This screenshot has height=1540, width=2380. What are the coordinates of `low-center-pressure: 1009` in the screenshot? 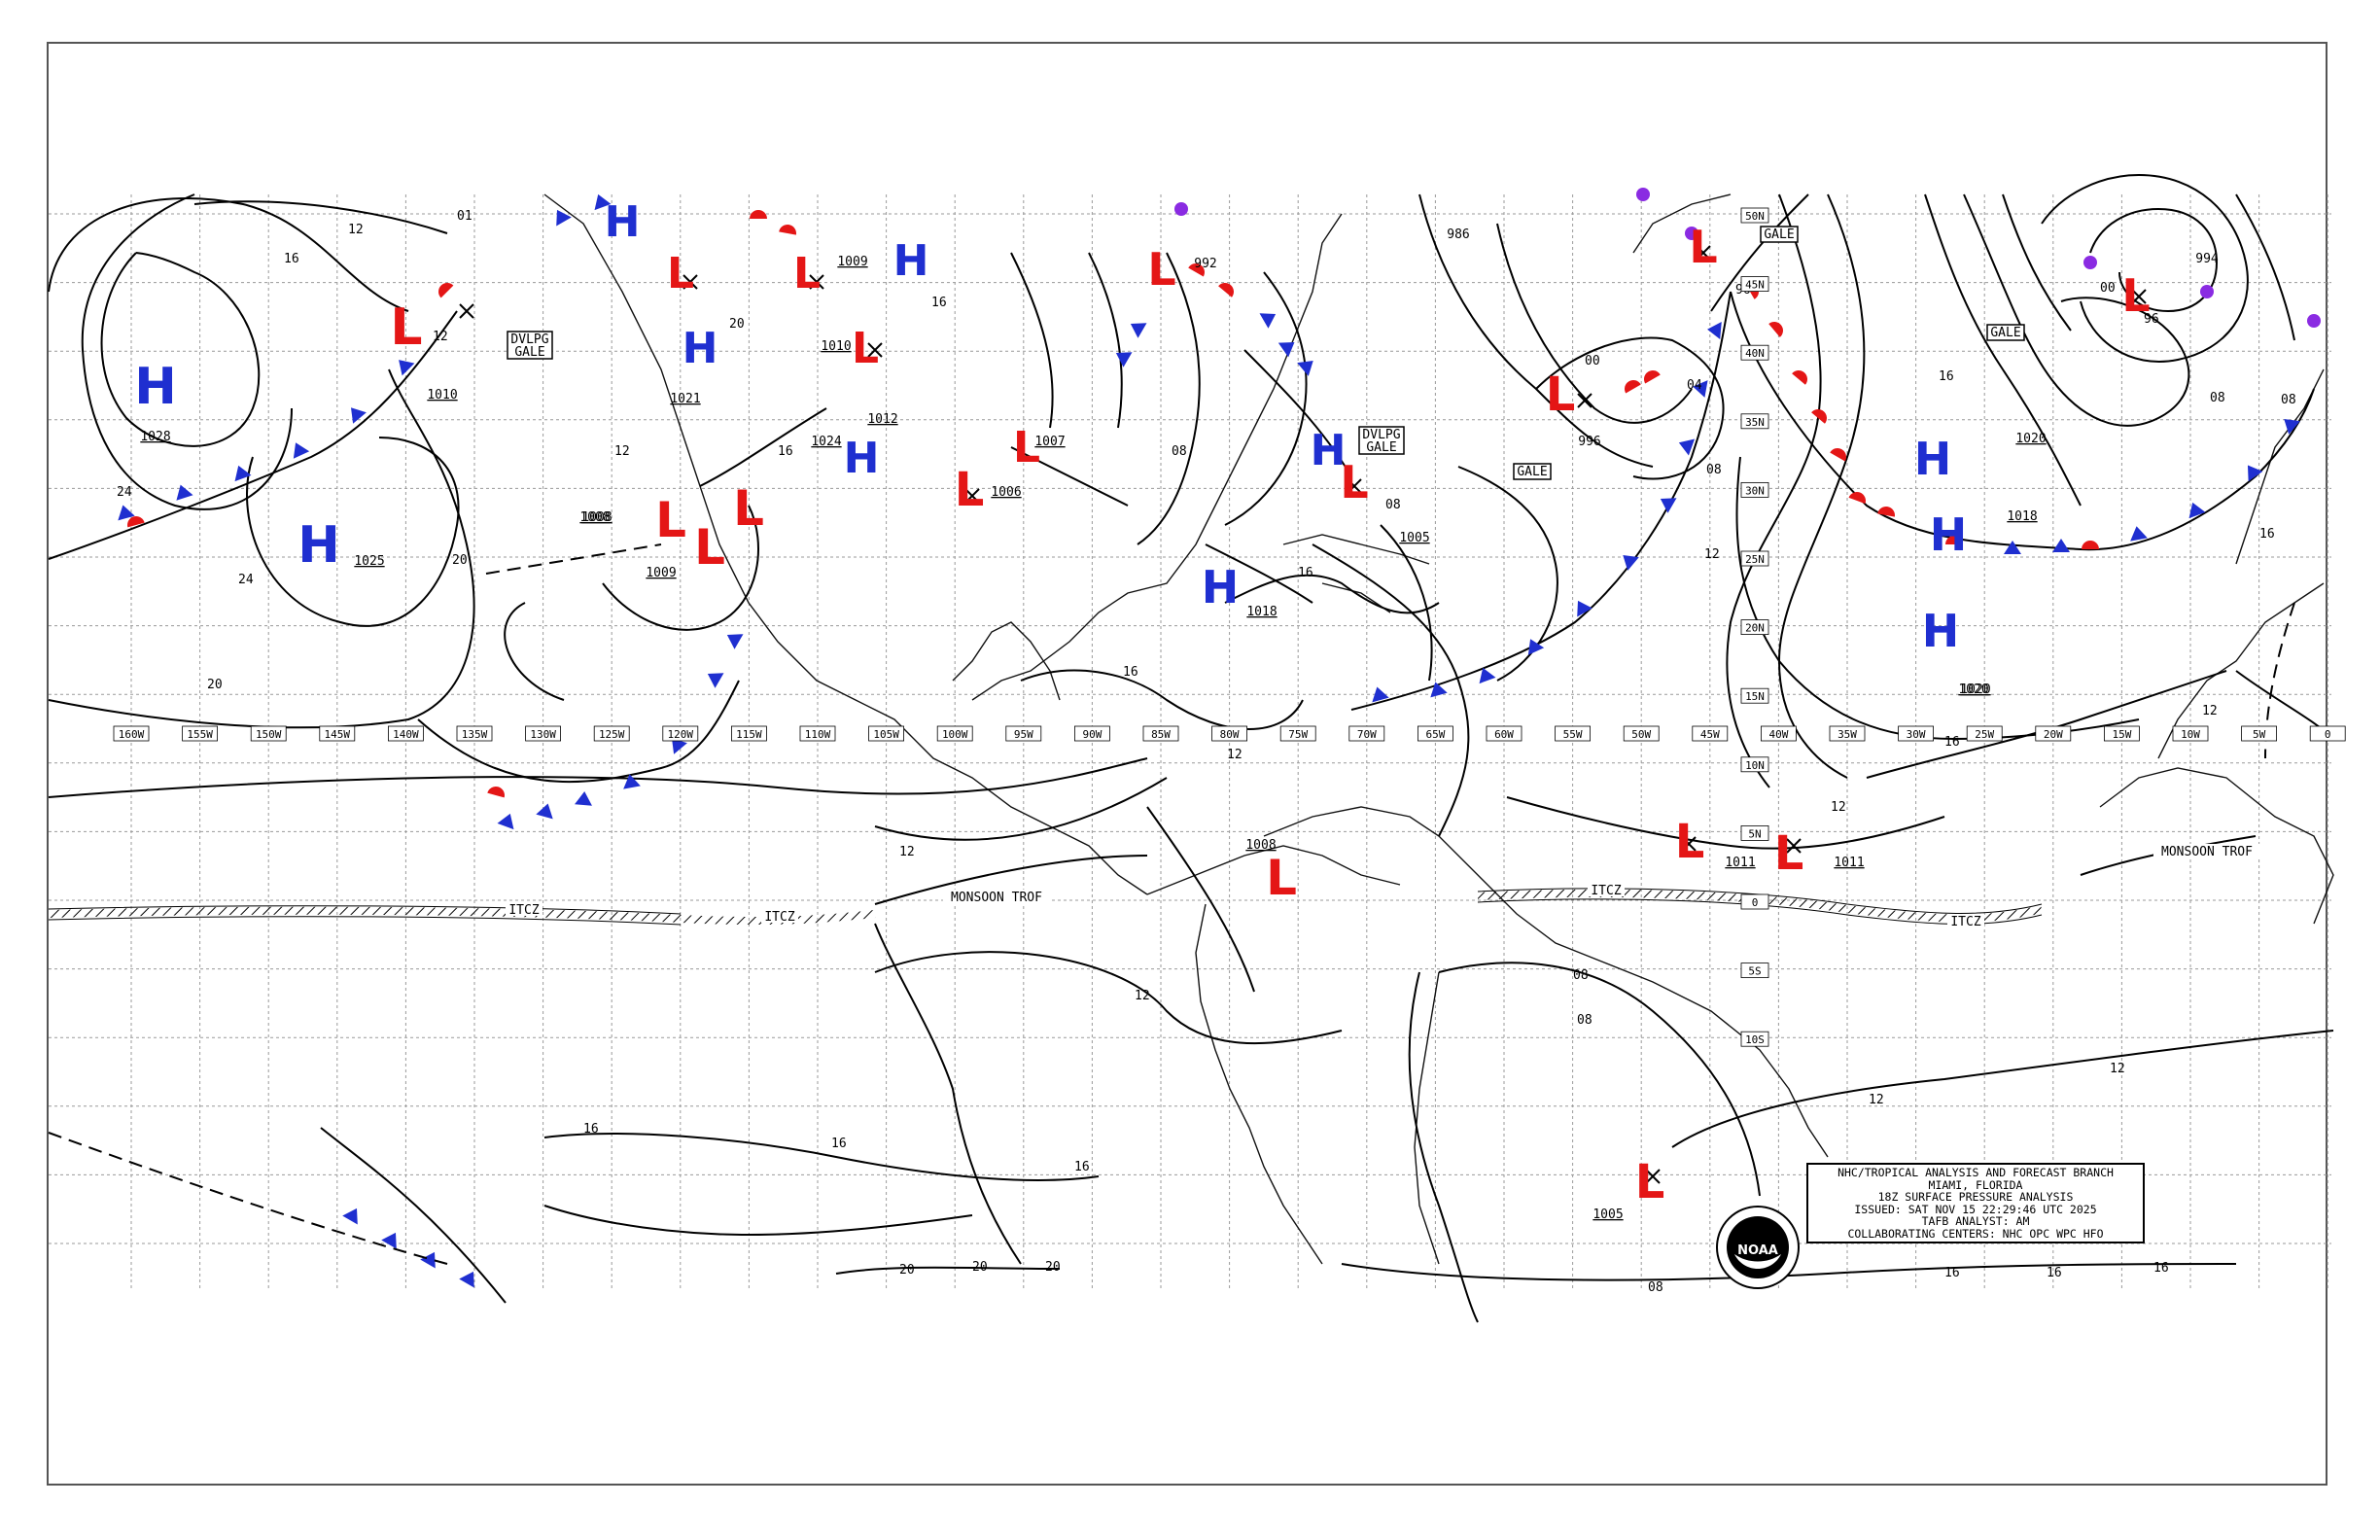 It's located at (852, 262).